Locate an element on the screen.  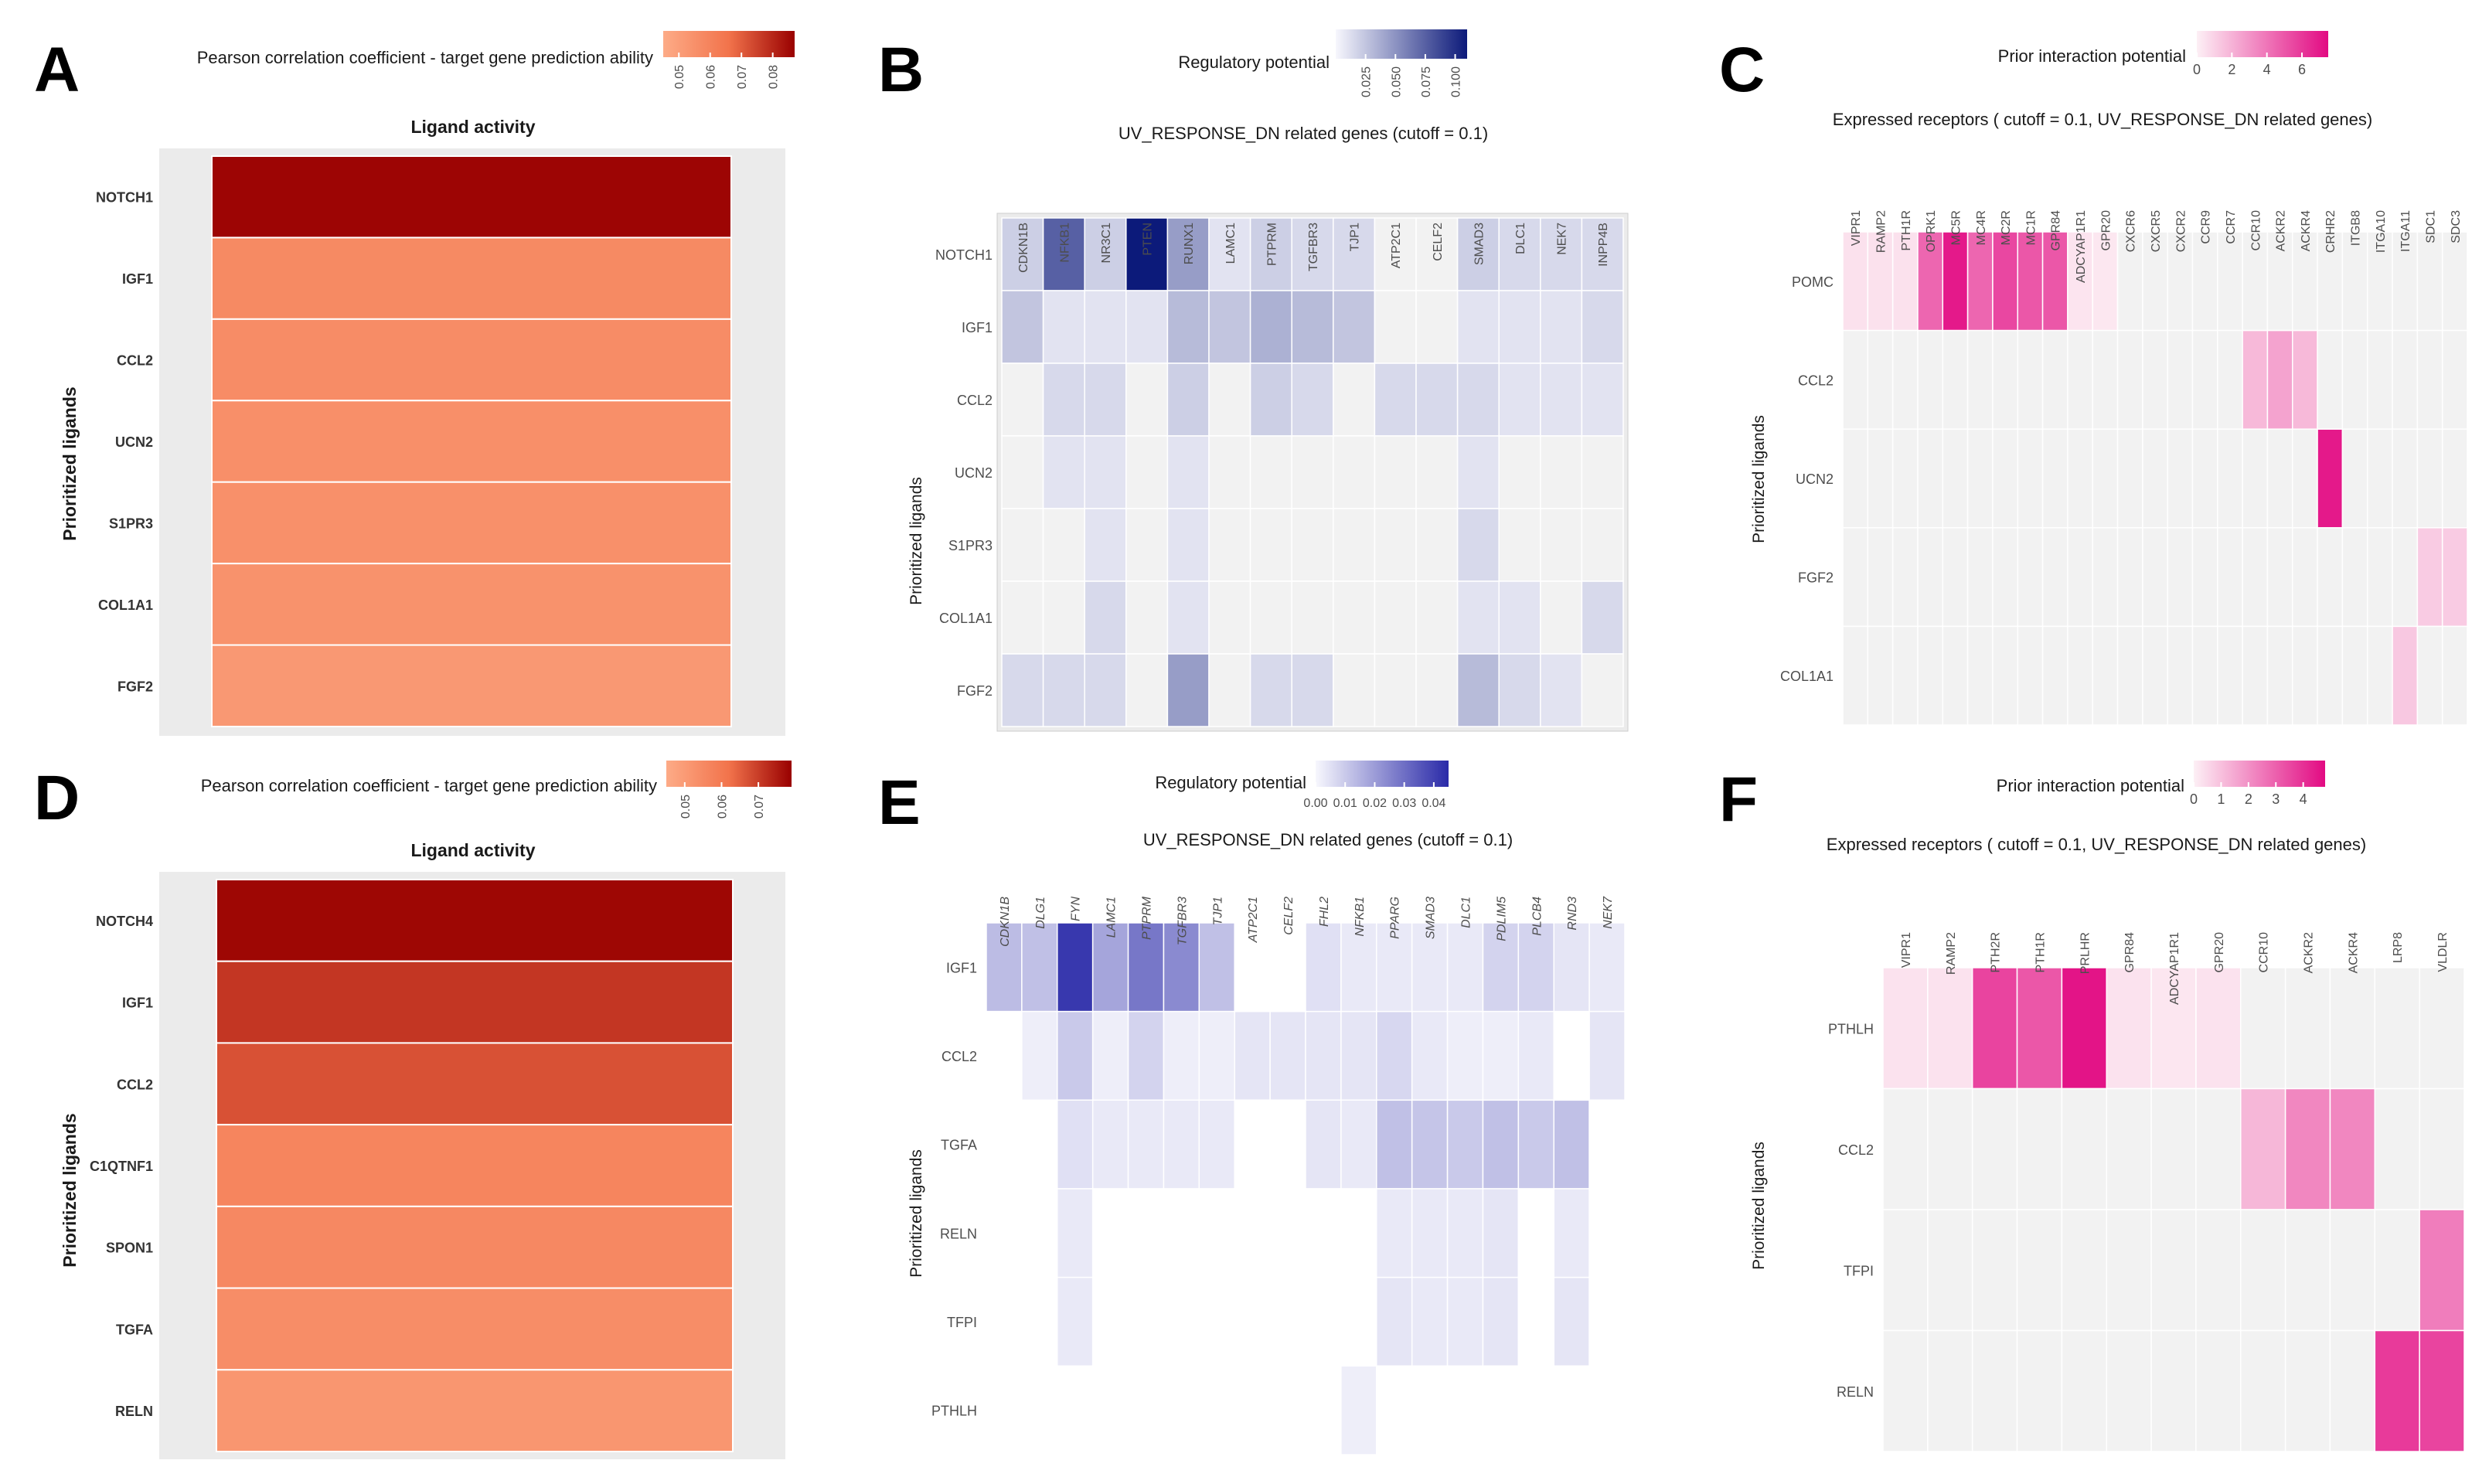
cell-fgf2-dlc1 is located at coordinates (1519, 690).